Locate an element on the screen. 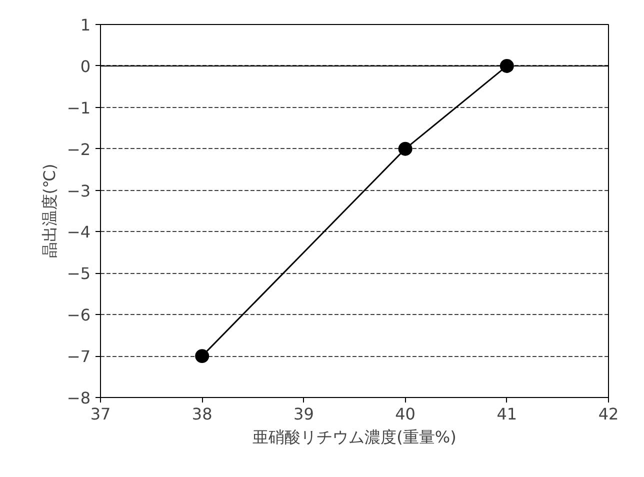 This screenshot has height=477, width=644. x-tick-label: 42 is located at coordinates (608, 414).